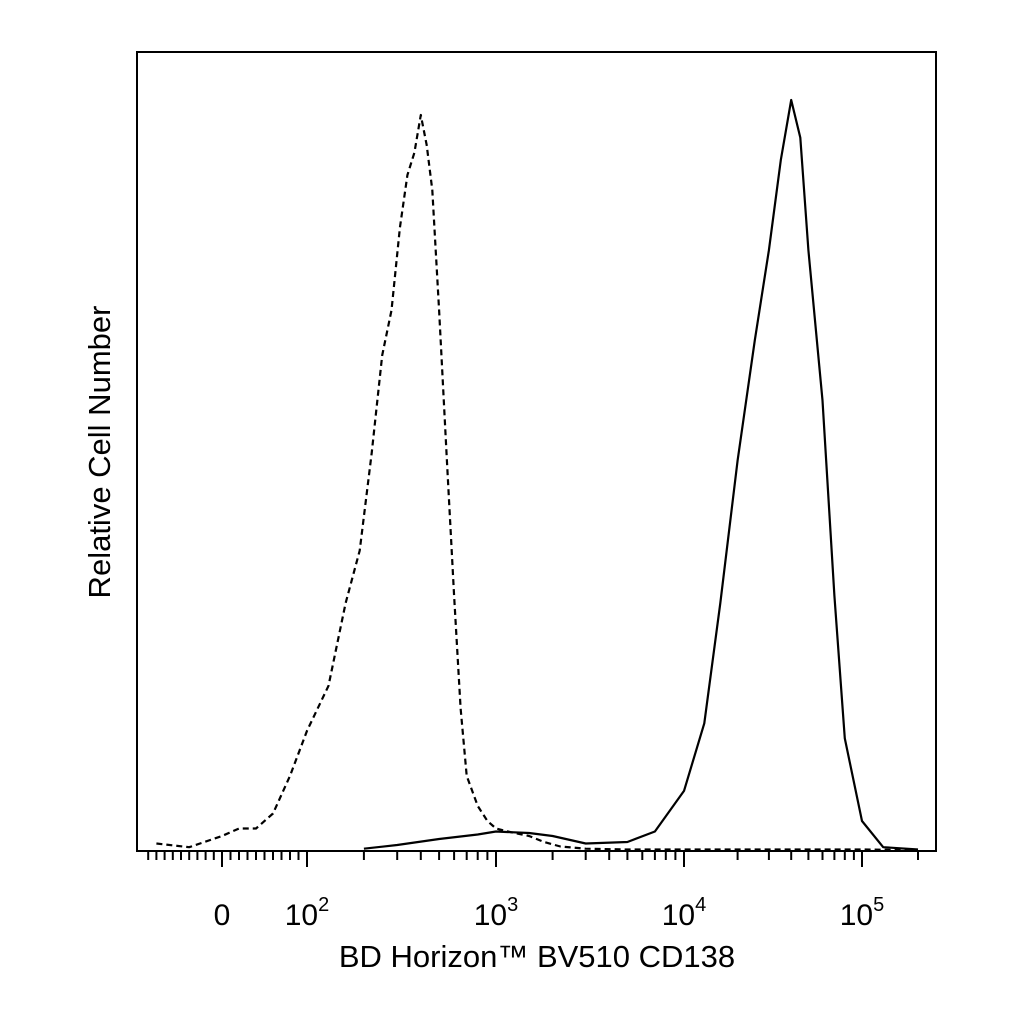  Describe the element at coordinates (537, 956) in the screenshot. I see `x-axis-title: BD Horizon™ BV510 CD138` at that location.